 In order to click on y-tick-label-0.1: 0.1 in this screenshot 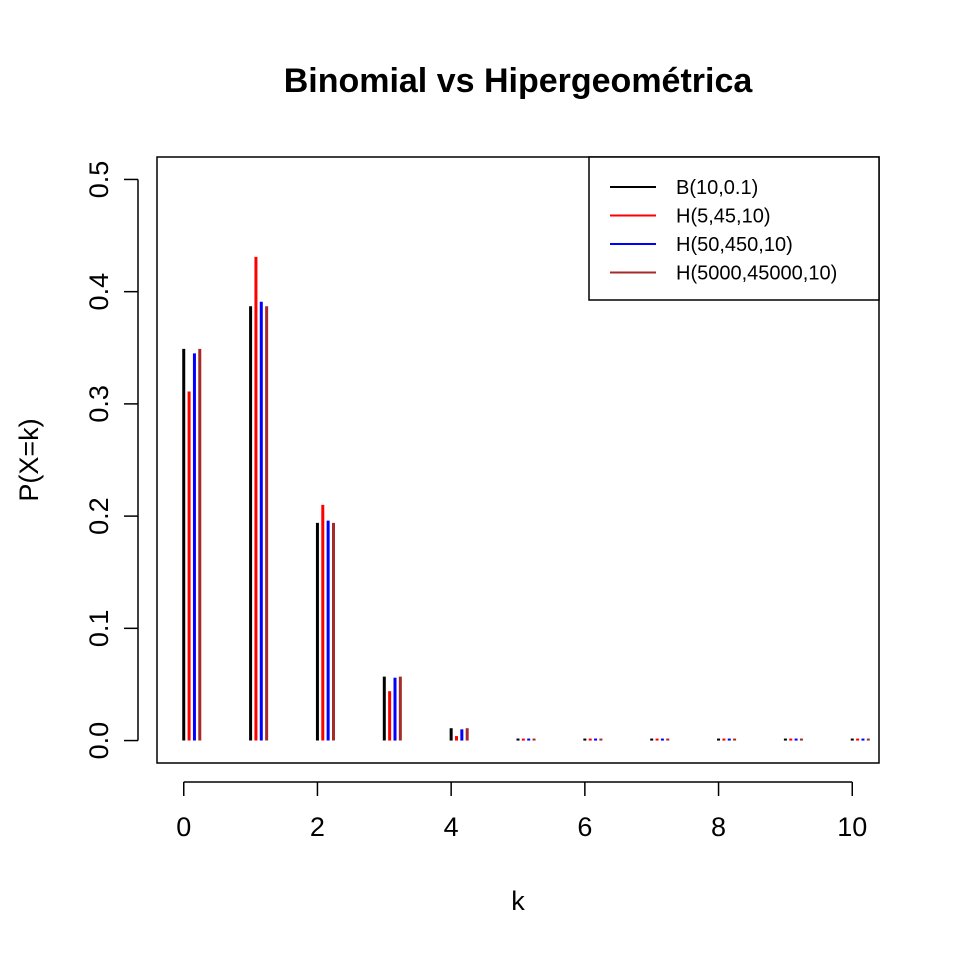, I will do `click(99, 629)`.